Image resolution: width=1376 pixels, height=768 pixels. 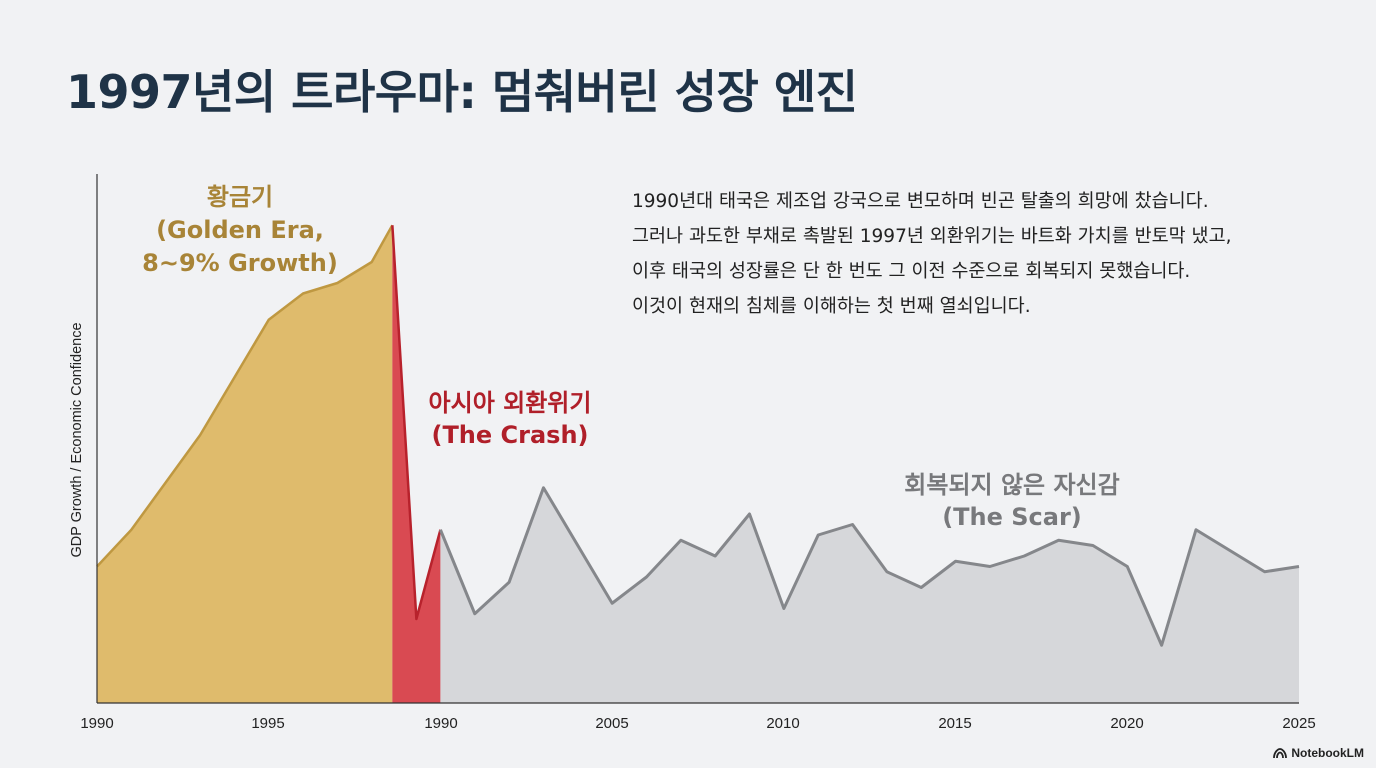 I want to click on golden-annotation: 황금기, so click(x=240, y=197).